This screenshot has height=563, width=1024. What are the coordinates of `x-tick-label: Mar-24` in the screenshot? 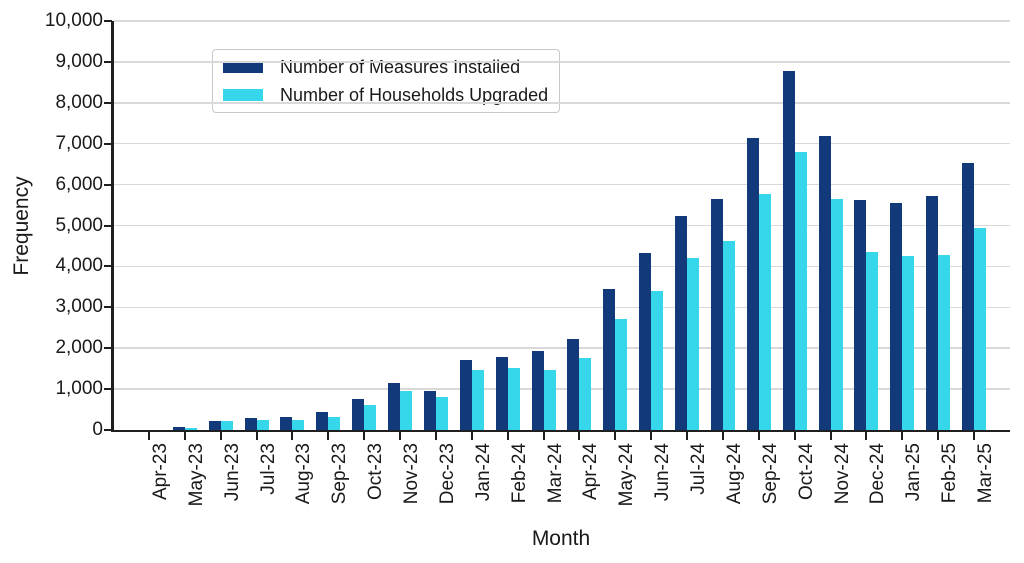 It's located at (555, 473).